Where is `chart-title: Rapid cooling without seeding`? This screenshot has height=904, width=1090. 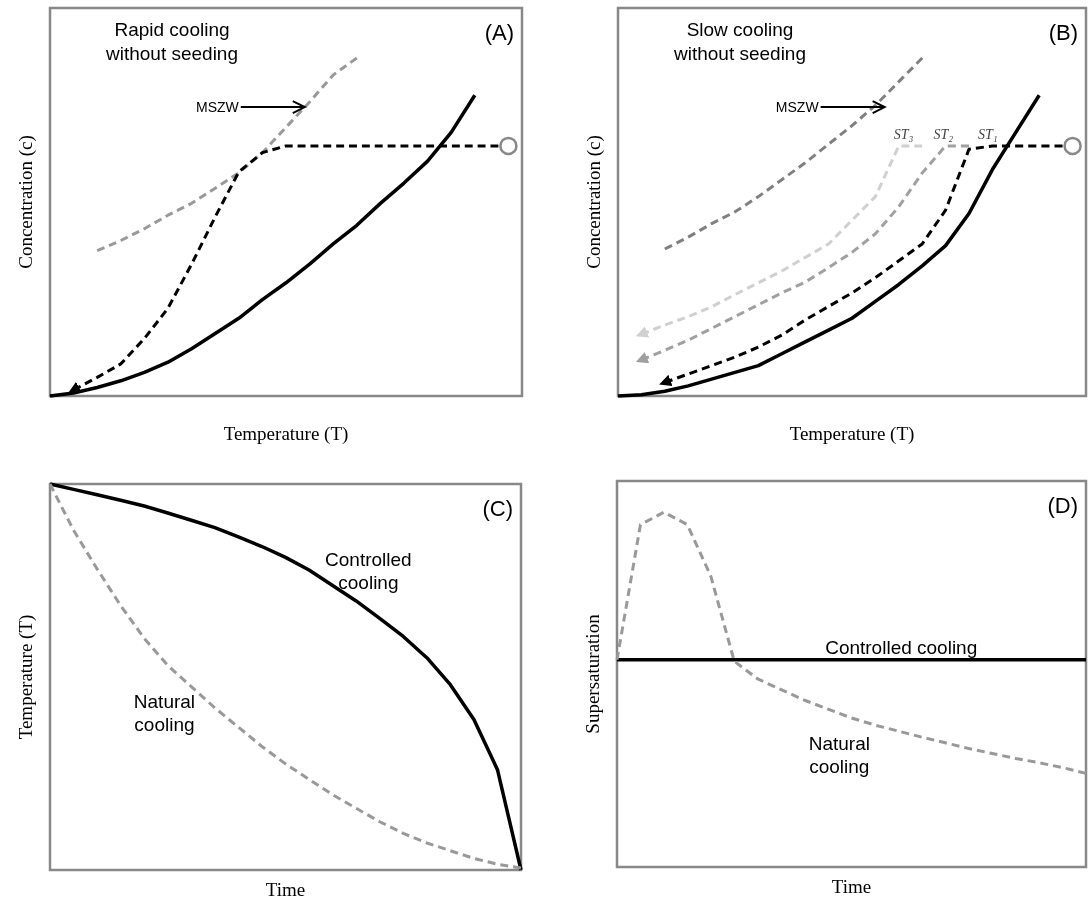 chart-title: Rapid cooling without seeding is located at coordinates (171, 41).